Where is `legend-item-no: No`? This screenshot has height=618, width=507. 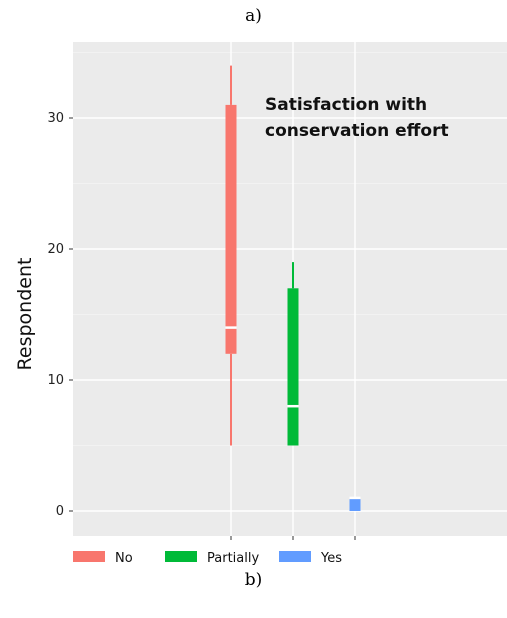 legend-item-no: No is located at coordinates (103, 558).